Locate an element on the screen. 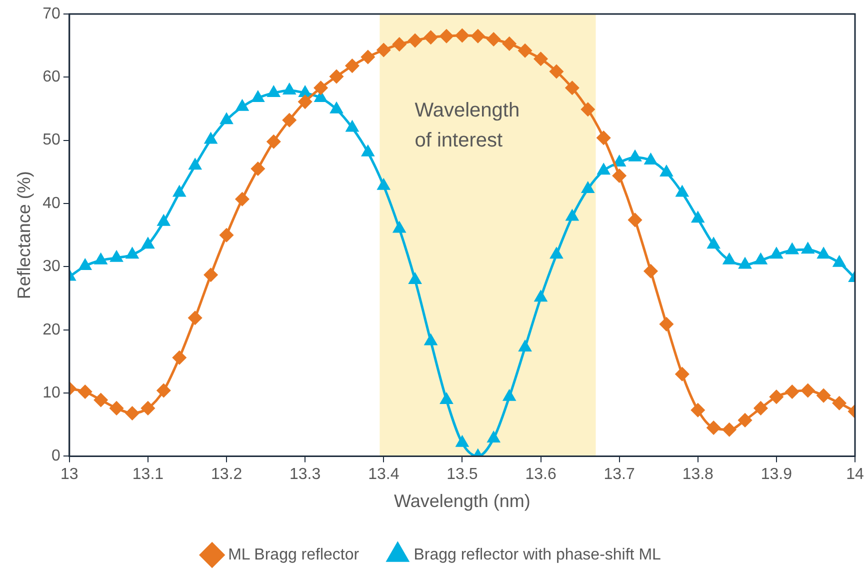 The image size is (867, 579). x-tick-label: 13 is located at coordinates (69, 475).